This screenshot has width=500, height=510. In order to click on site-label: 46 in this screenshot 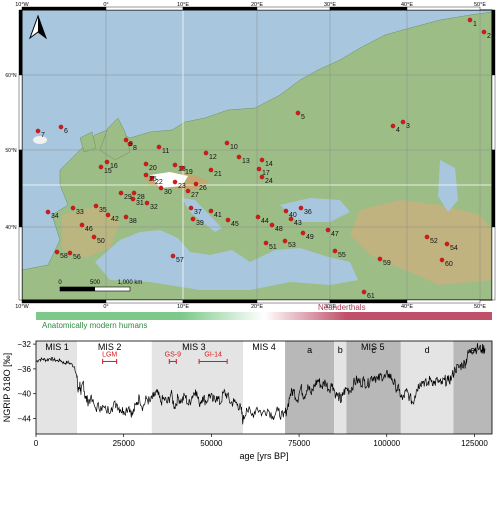, I will do `click(89, 229)`.